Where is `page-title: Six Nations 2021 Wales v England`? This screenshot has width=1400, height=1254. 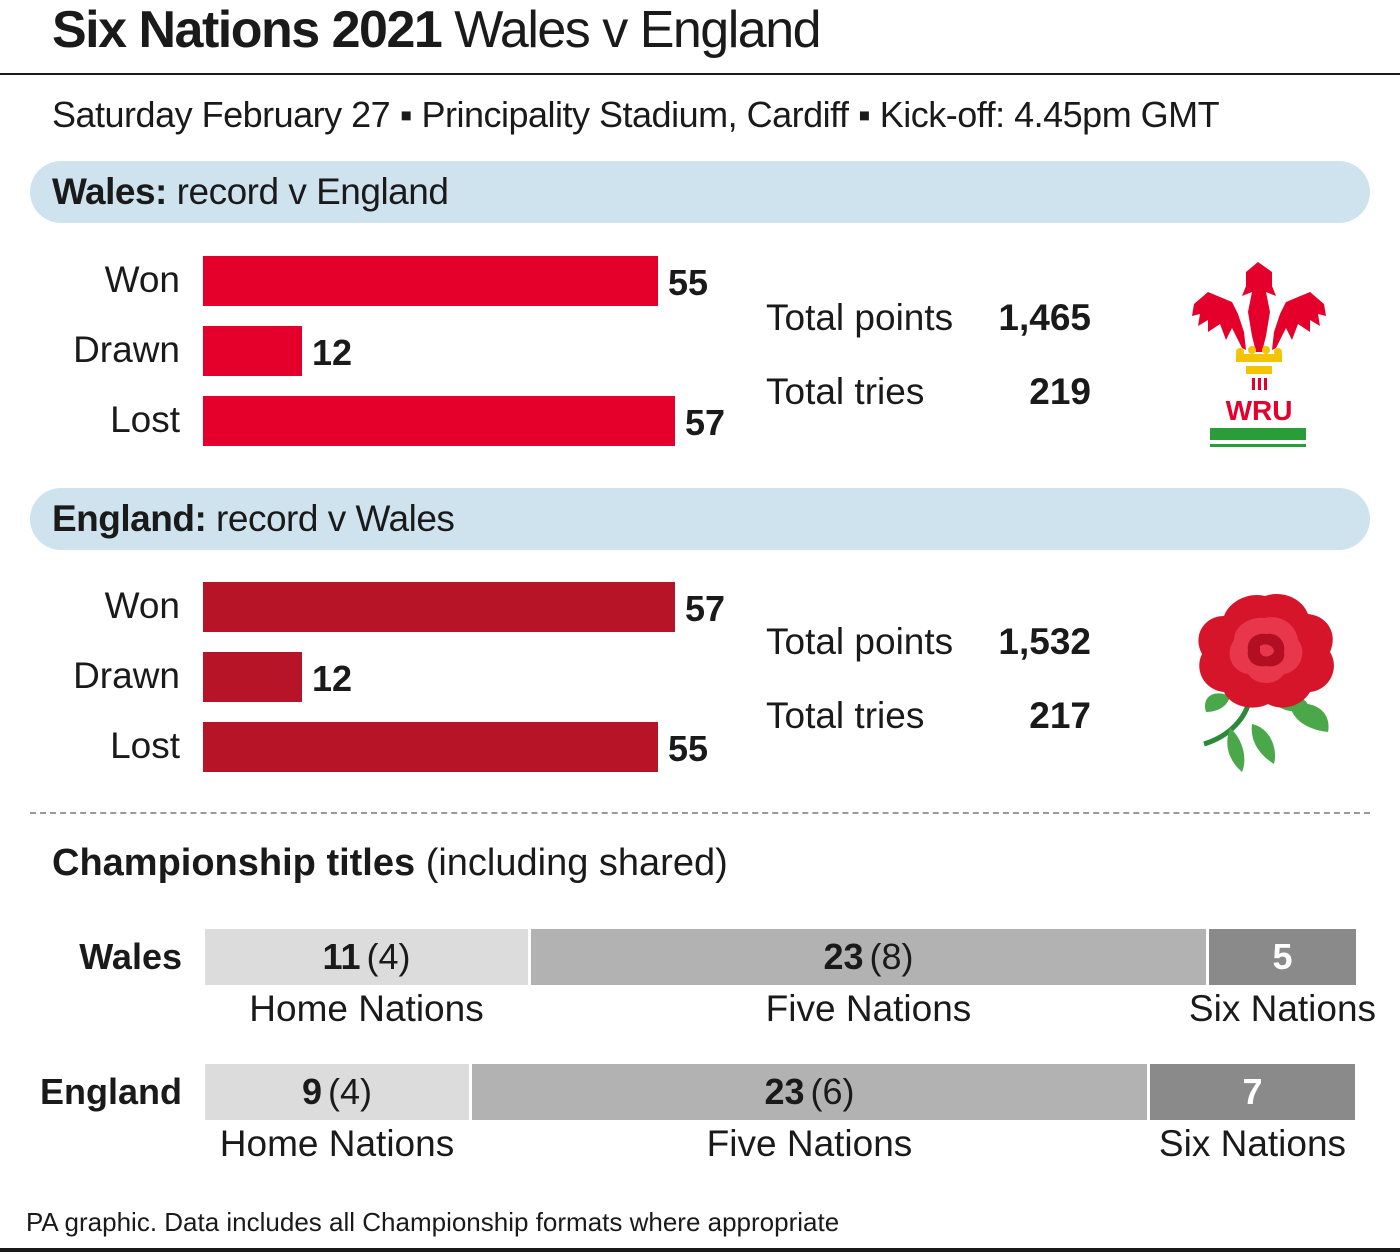
page-title: Six Nations 2021 Wales v England is located at coordinates (437, 32).